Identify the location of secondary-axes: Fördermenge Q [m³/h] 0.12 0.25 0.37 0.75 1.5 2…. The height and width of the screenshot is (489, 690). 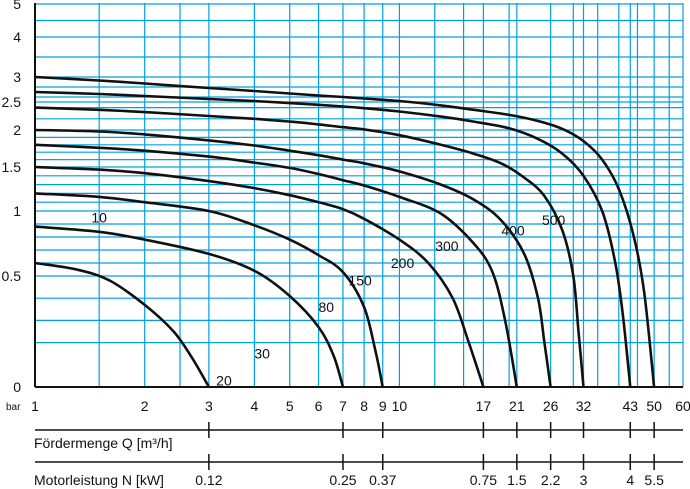
(358, 455).